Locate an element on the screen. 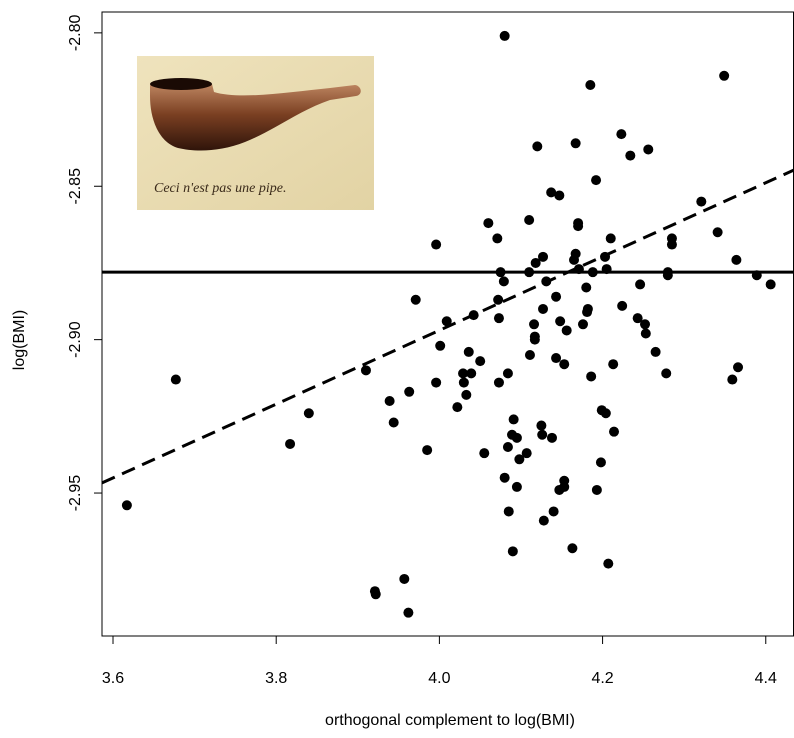 This screenshot has height=738, width=794. pipe is located at coordinates (255, 114).